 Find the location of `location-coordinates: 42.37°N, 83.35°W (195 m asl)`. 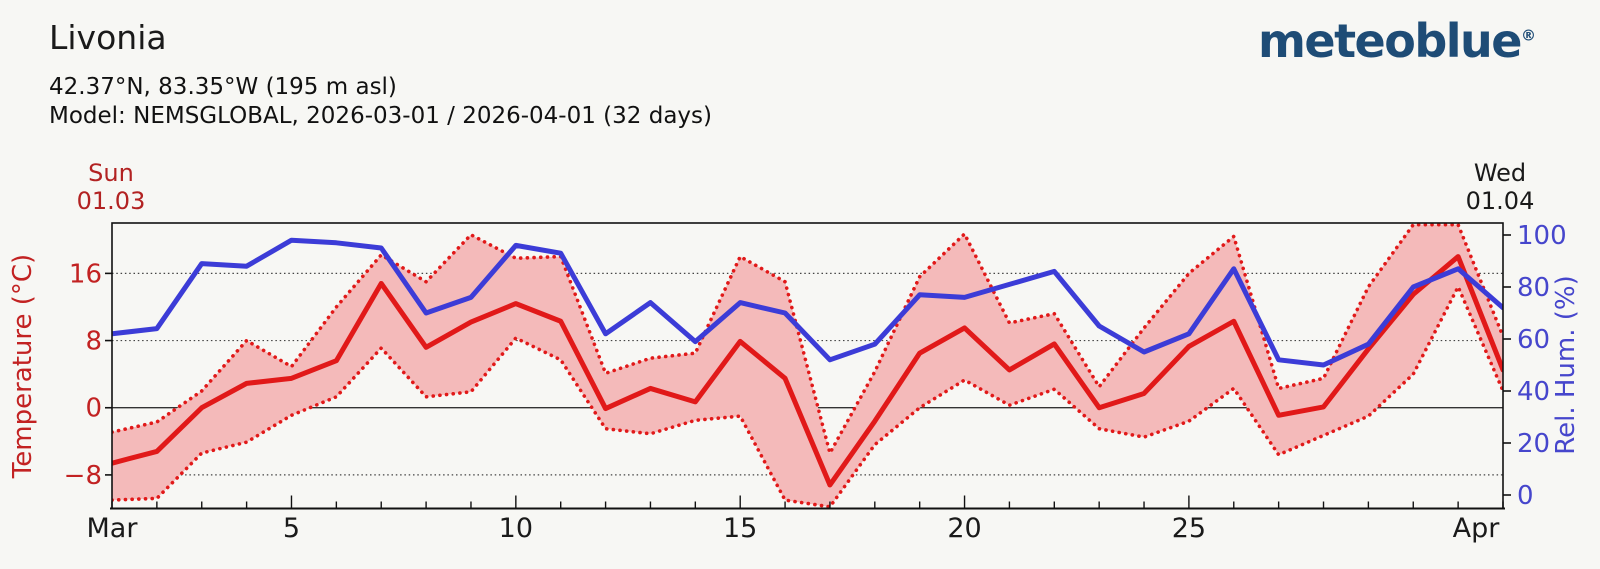

location-coordinates: 42.37°N, 83.35°W (195 m asl) is located at coordinates (223, 87).